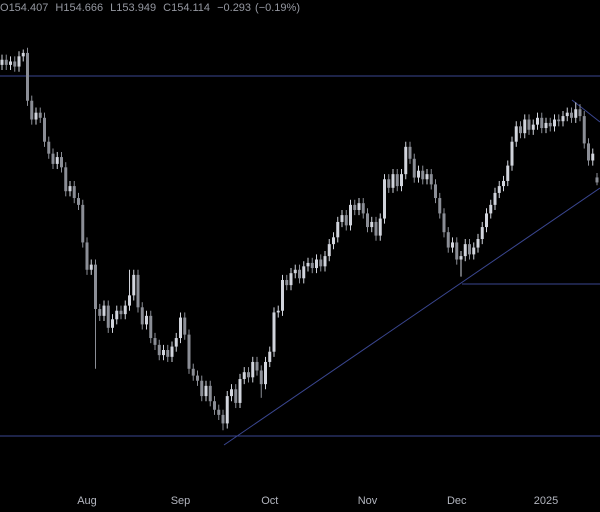 The height and width of the screenshot is (512, 600). Describe the element at coordinates (113, 8) in the screenshot. I see `prefix: L` at that location.